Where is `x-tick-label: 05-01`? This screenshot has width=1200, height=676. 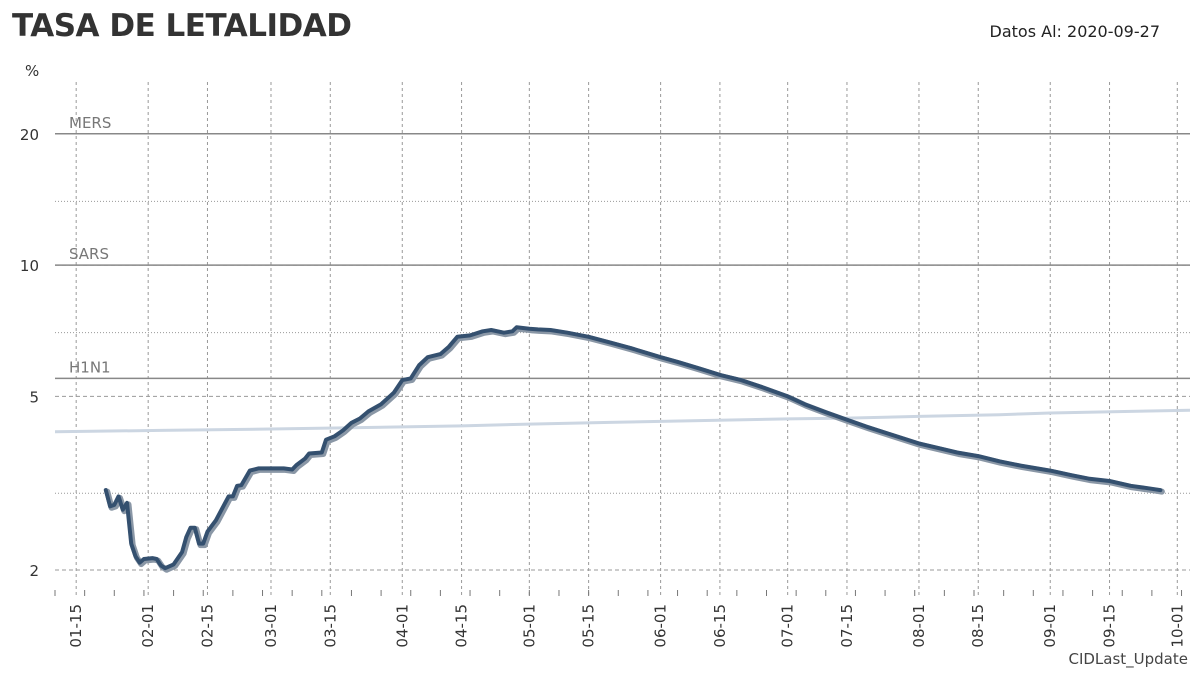 x-tick-label: 05-01 is located at coordinates (529, 626).